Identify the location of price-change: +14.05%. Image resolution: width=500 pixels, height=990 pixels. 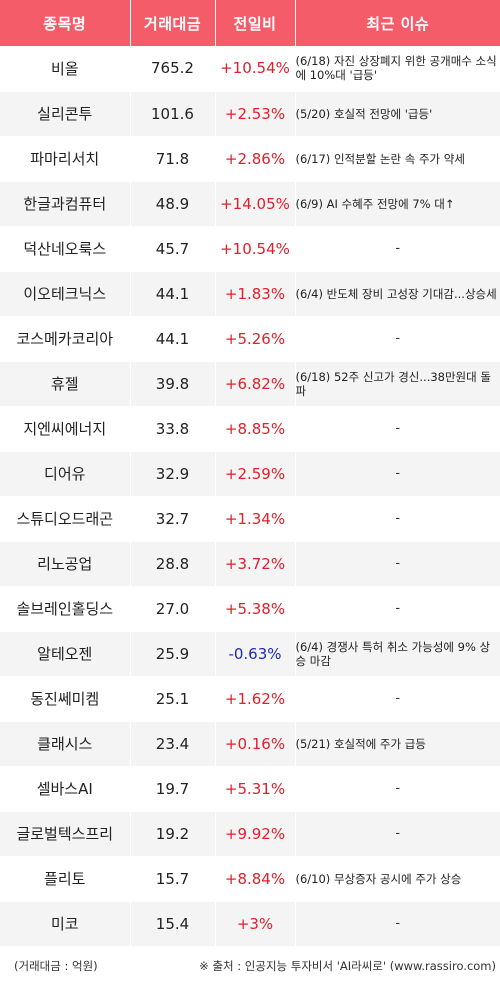
(255, 204).